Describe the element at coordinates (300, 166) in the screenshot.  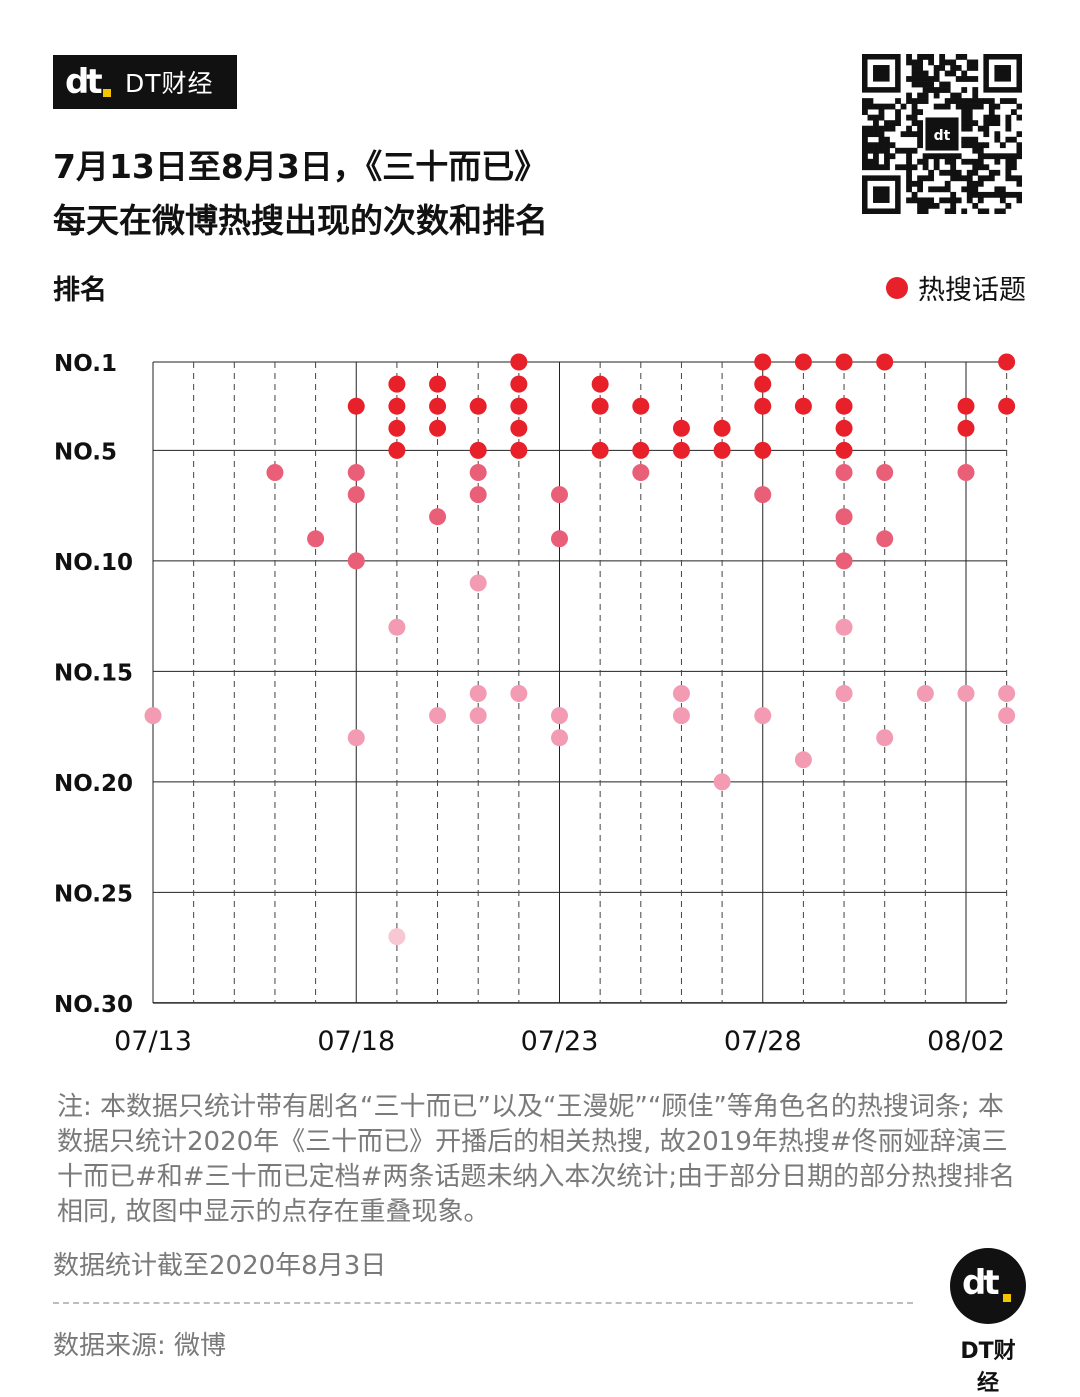
I see `title-line-1: 7月13日至8月3日，《三十而已》` at that location.